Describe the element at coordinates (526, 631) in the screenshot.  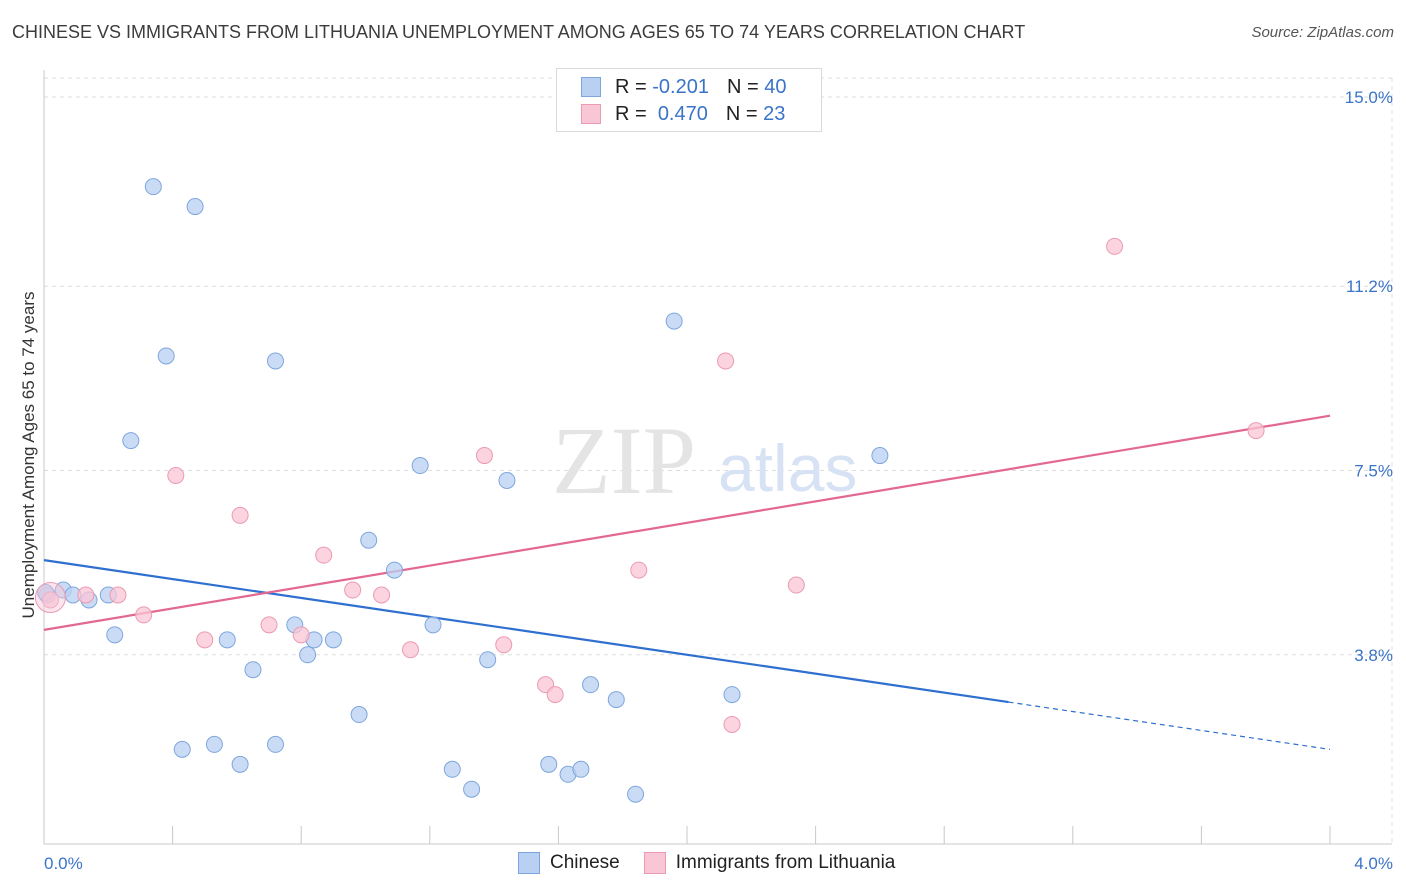
I see `chinese-trend-line` at that location.